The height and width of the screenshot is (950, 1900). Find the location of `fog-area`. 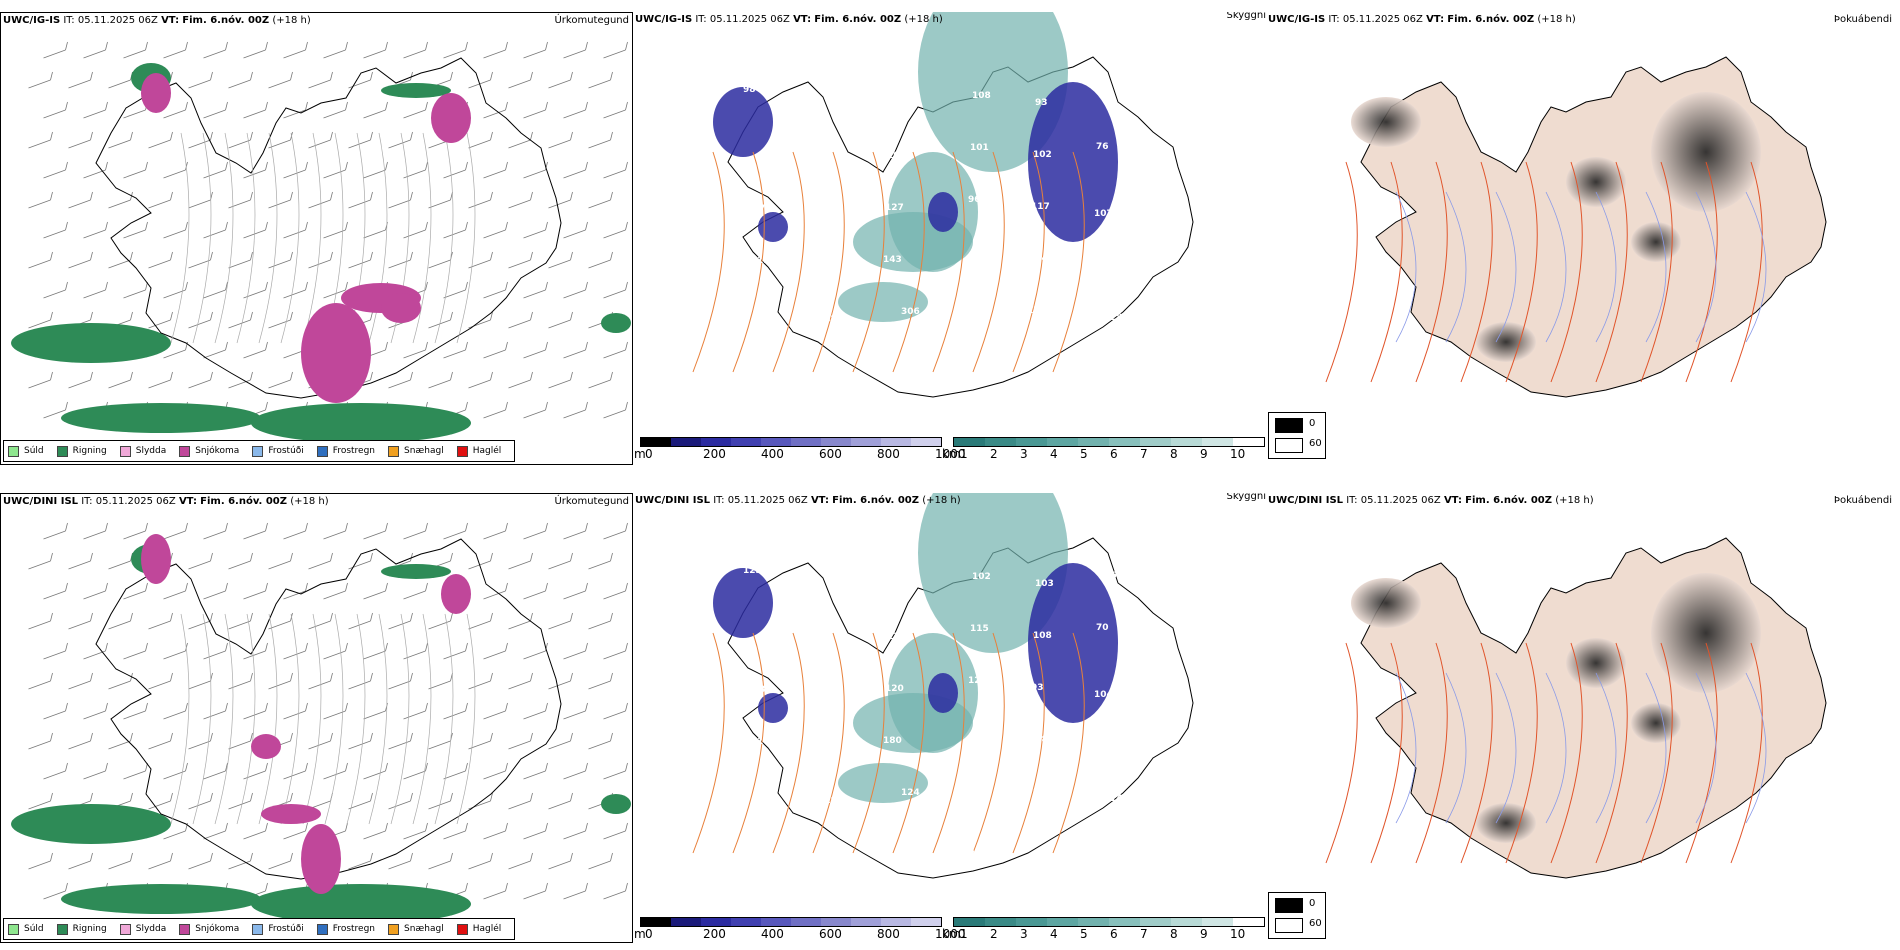

fog-area is located at coordinates (1506, 823).